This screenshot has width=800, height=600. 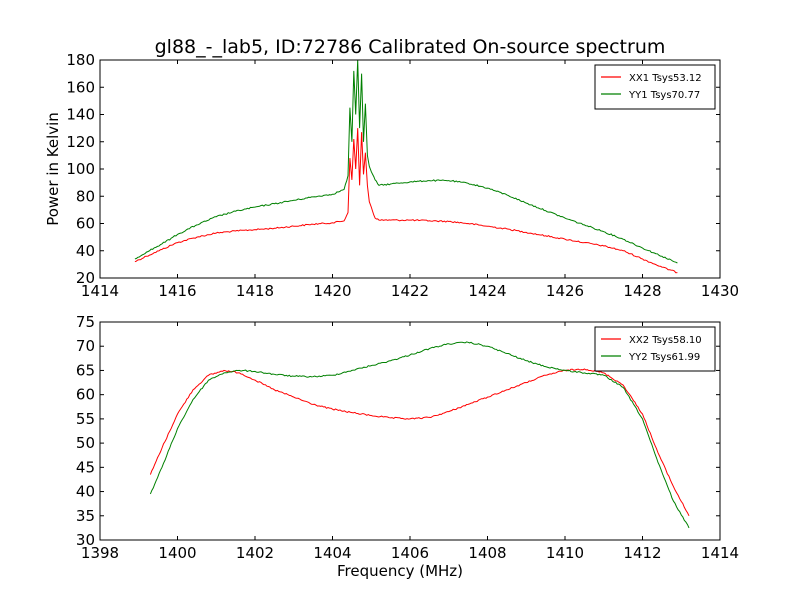 I want to click on y-tick-label: 45, so click(x=85, y=467).